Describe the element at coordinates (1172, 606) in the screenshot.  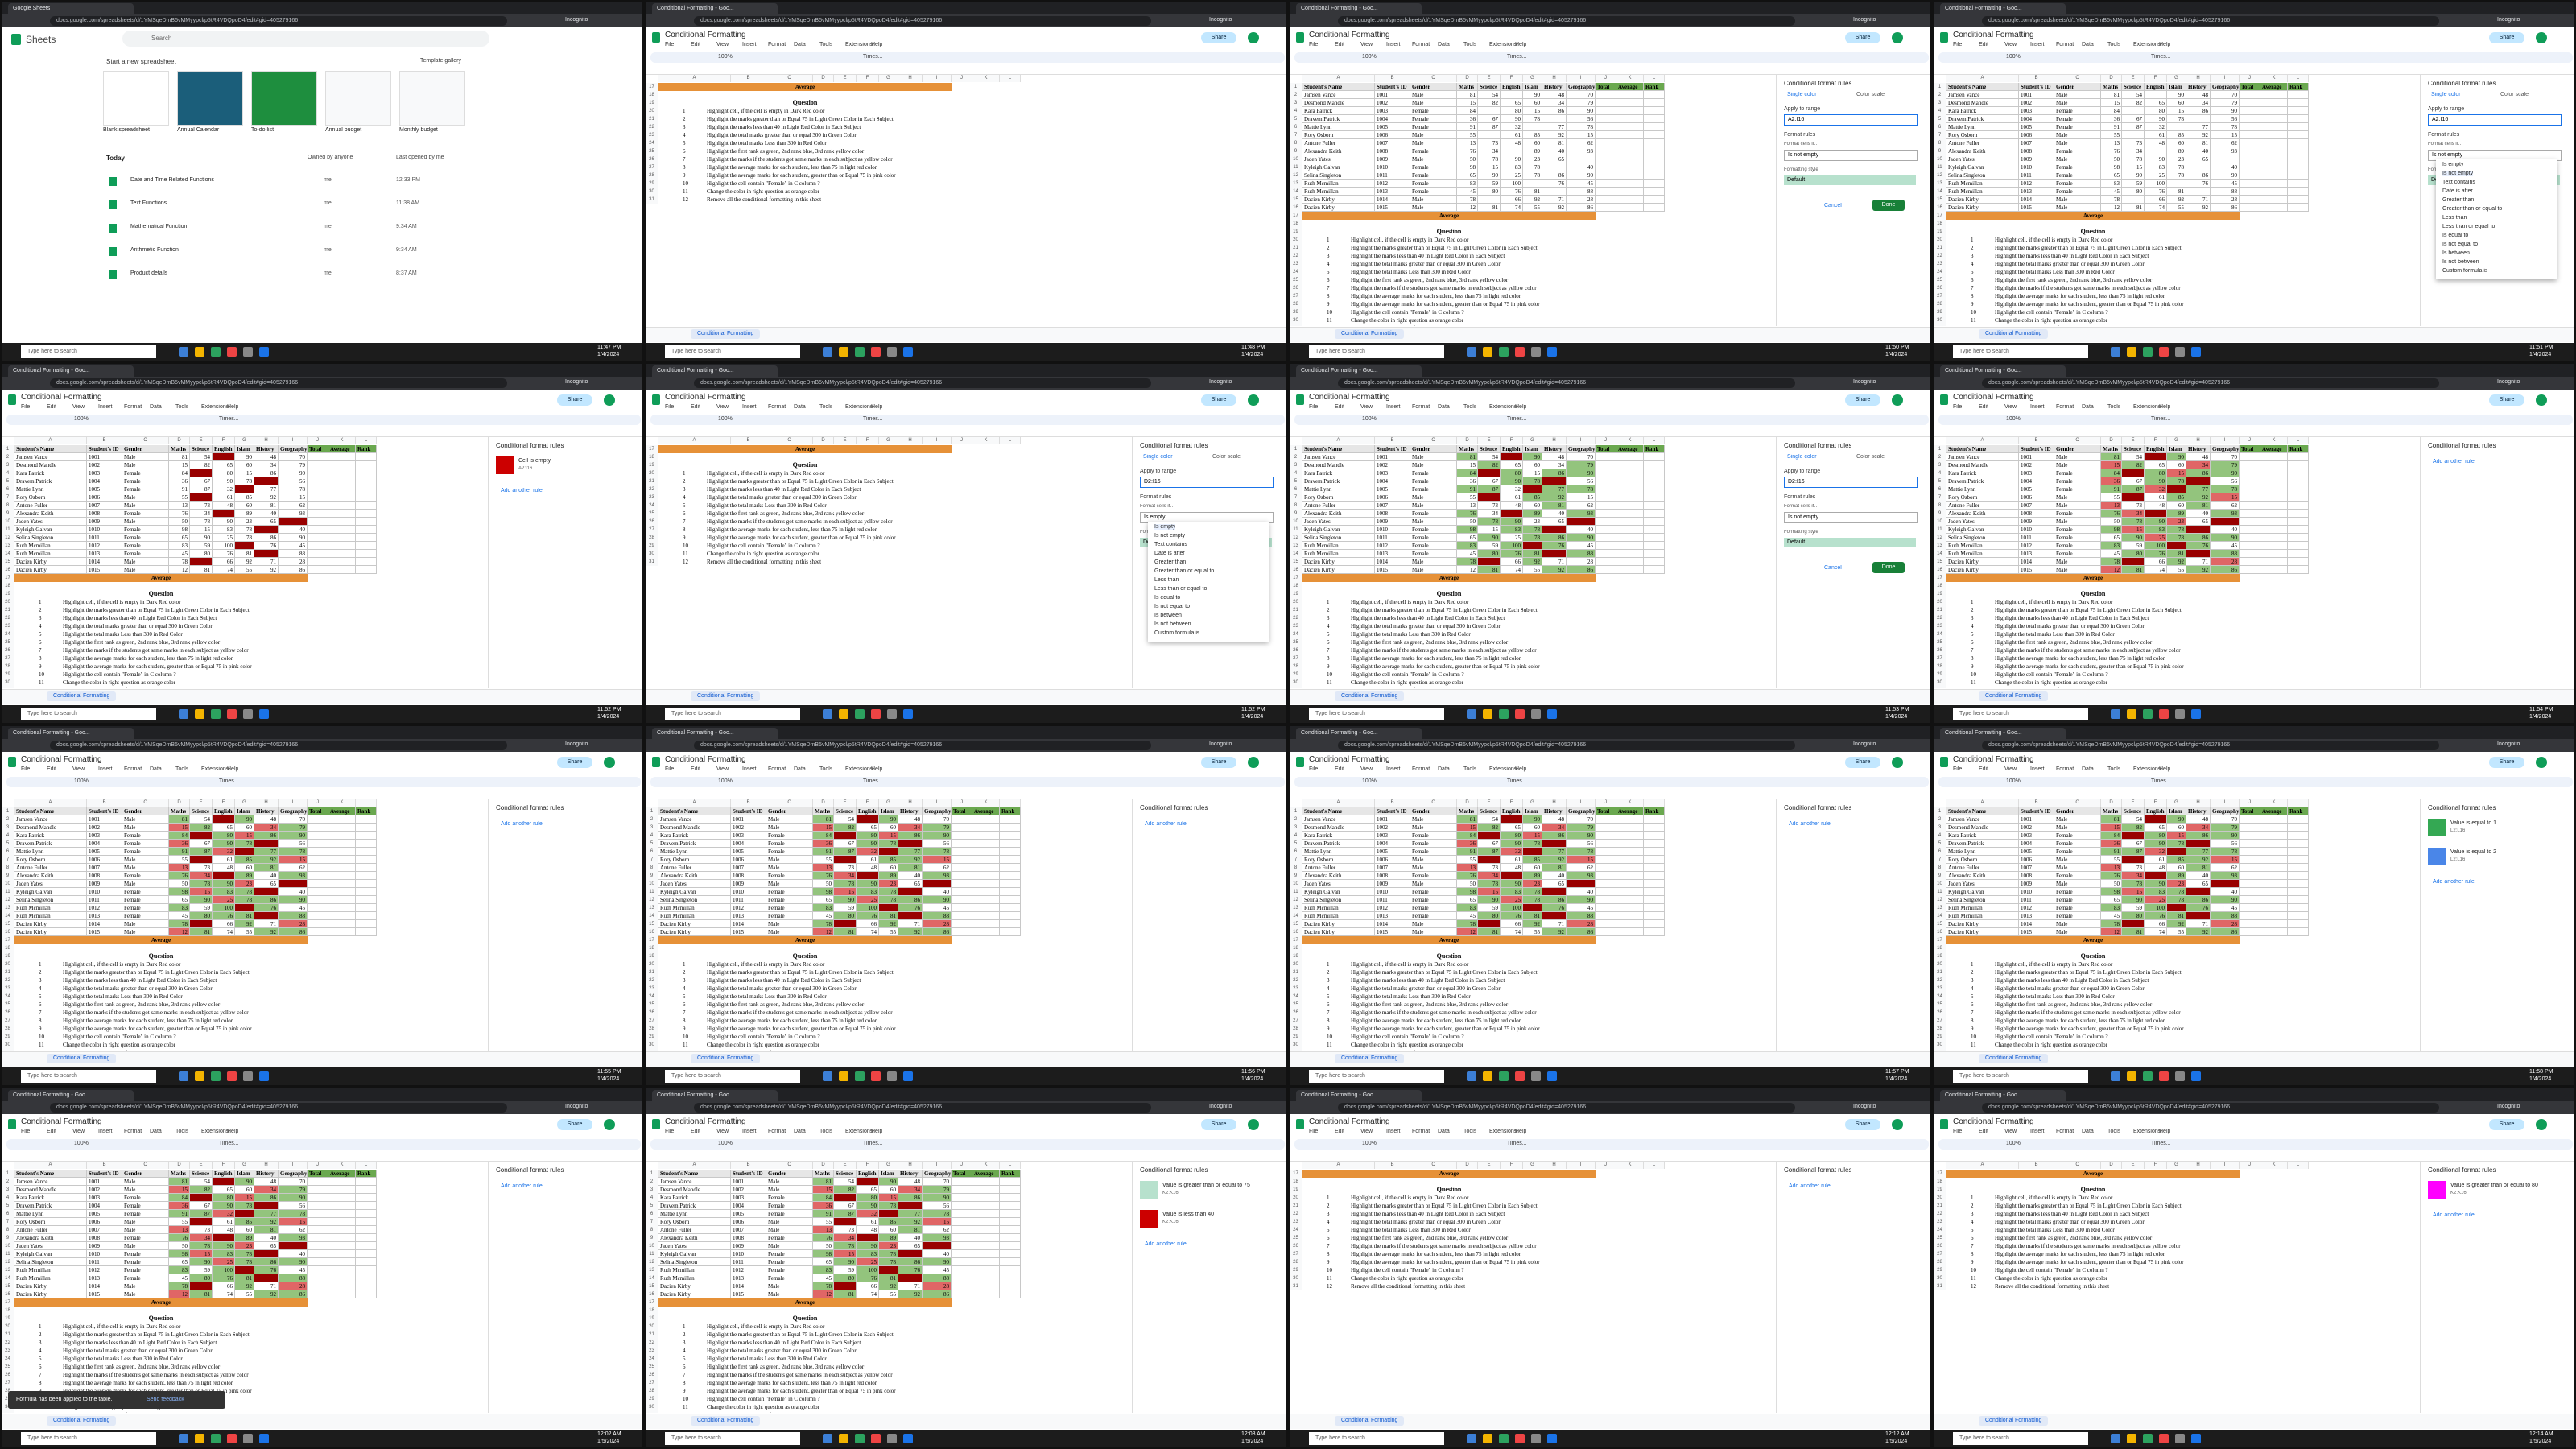
I see `dropdown-option: Is not equal to` at that location.